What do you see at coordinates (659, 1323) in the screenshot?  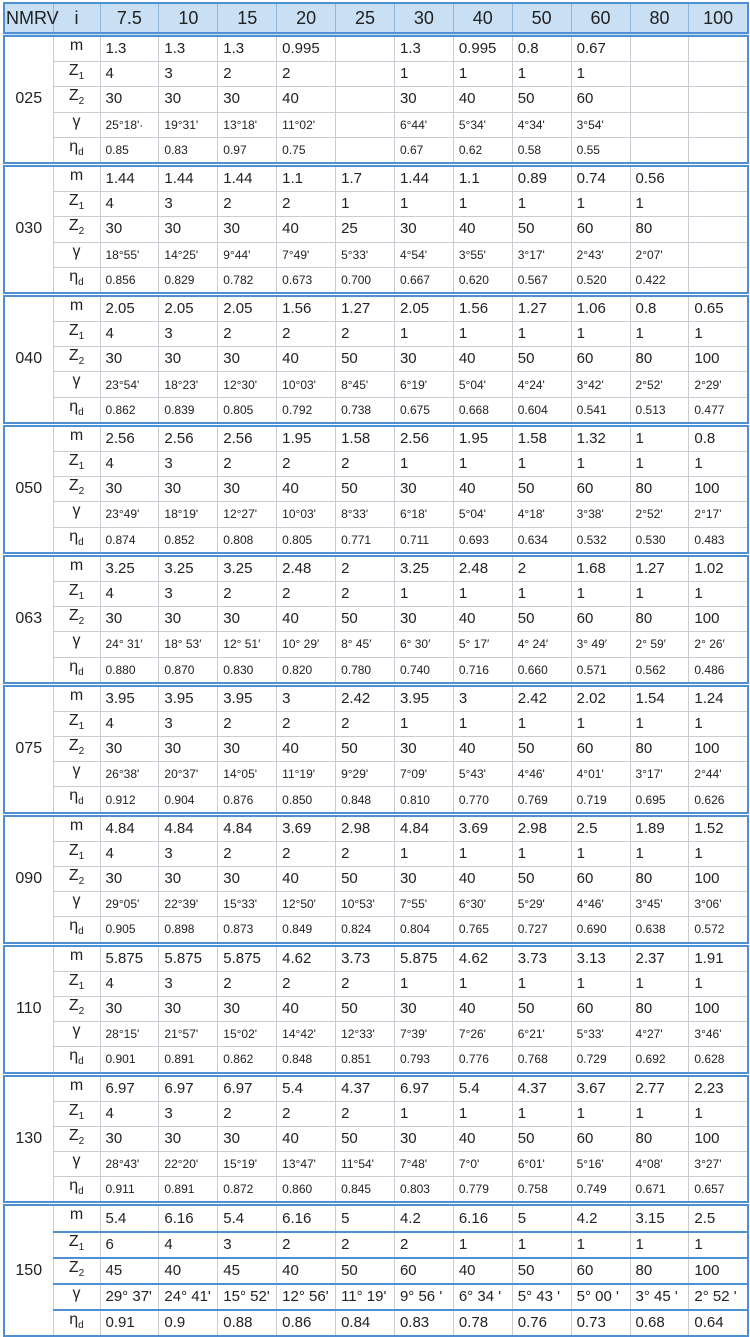 I see `cell-value: 0.68` at bounding box center [659, 1323].